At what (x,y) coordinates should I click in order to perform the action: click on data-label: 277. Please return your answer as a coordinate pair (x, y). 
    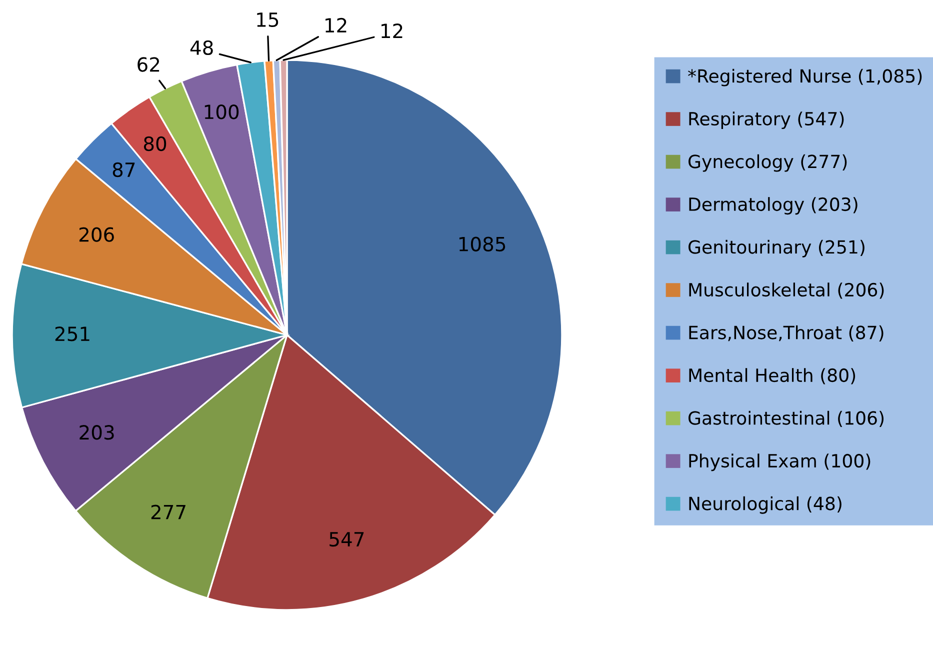
    Looking at the image, I should click on (168, 512).